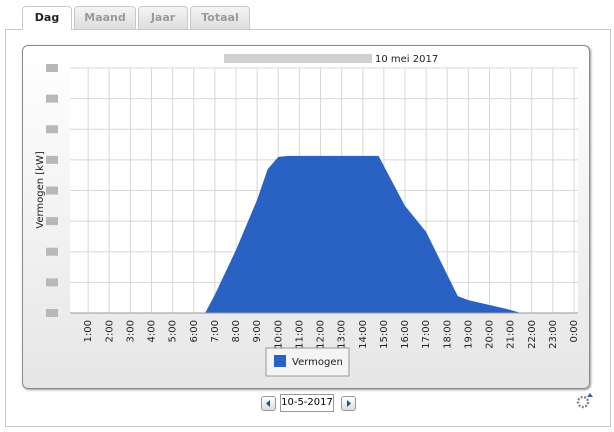 This screenshot has height=432, width=614. Describe the element at coordinates (490, 334) in the screenshot. I see `x-tick-label: 20:00` at that location.